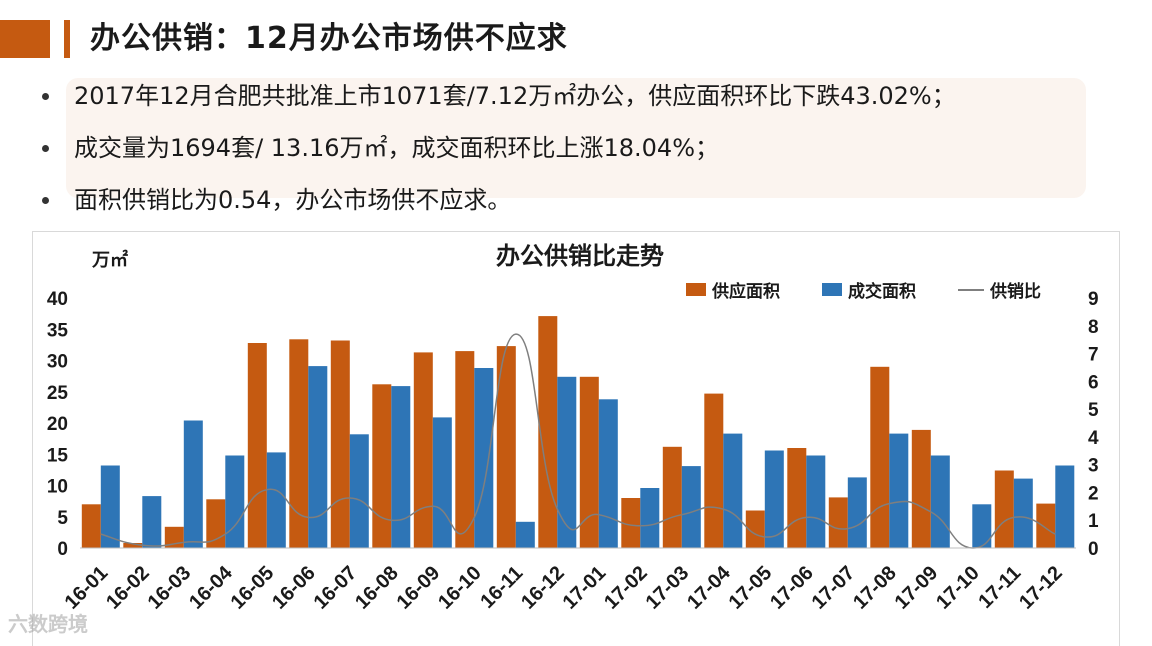 This screenshot has height=646, width=1152. I want to click on y-tick-label: 25, so click(58, 393).